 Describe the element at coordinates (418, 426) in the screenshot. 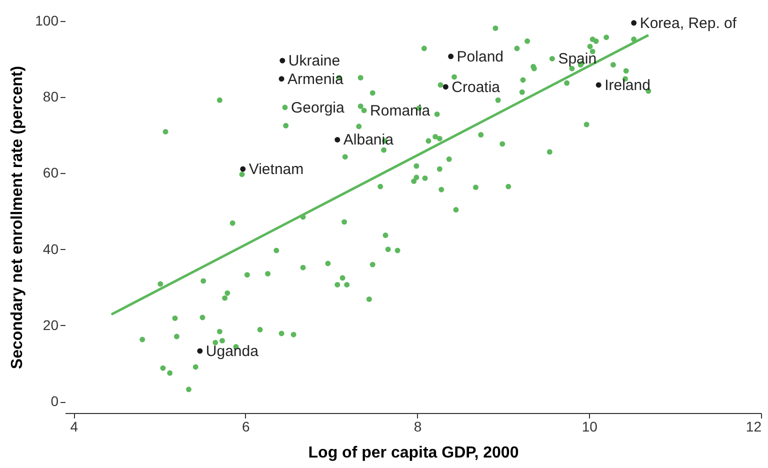

I see `x-tick-label: 8` at that location.